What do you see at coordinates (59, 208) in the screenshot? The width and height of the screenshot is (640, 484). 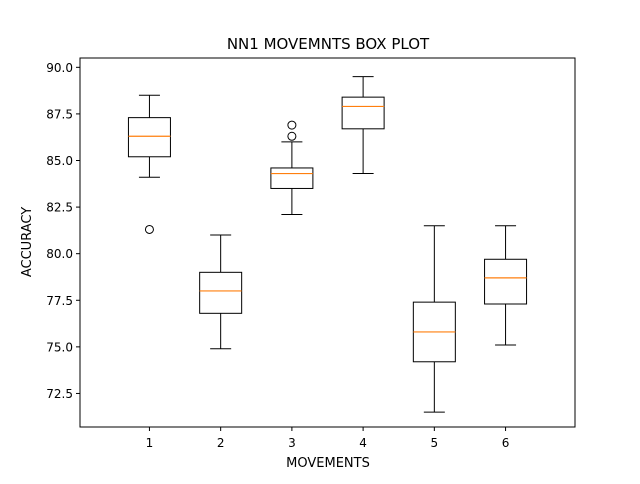 I see `y-tick-label: 82.5` at bounding box center [59, 208].